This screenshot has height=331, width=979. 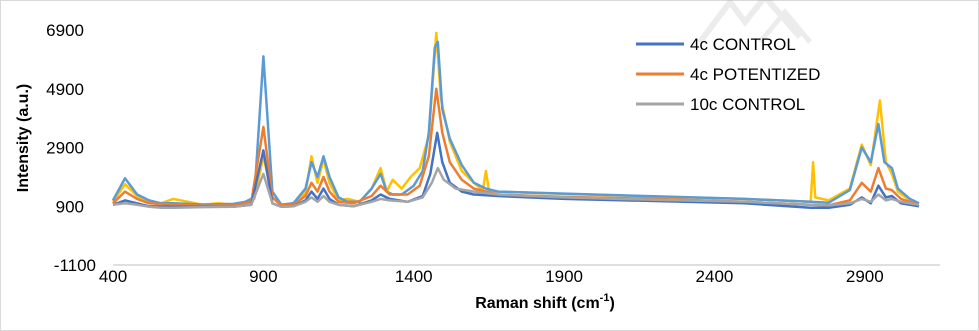 I want to click on x-tick-label: 900, so click(x=263, y=276).